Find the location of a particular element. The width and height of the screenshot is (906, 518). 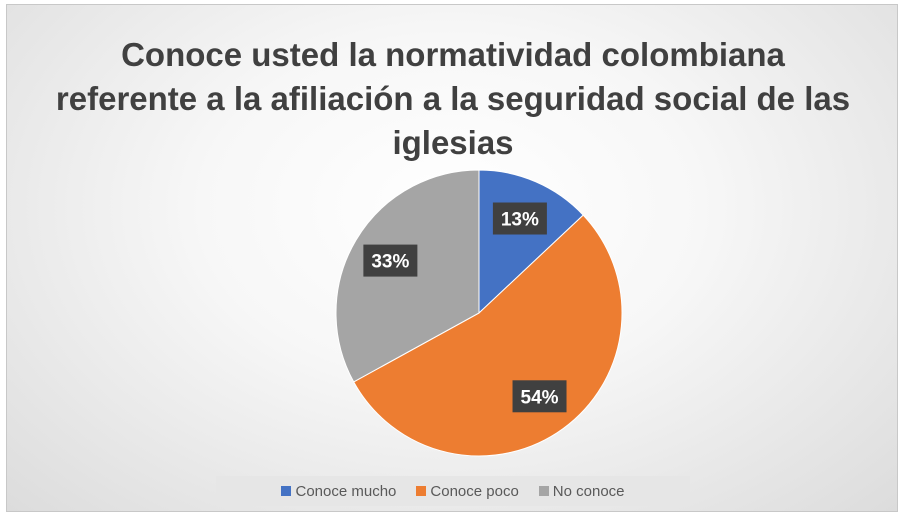

legend-item-conoce-mucho: Conoce mucho is located at coordinates (338, 491).